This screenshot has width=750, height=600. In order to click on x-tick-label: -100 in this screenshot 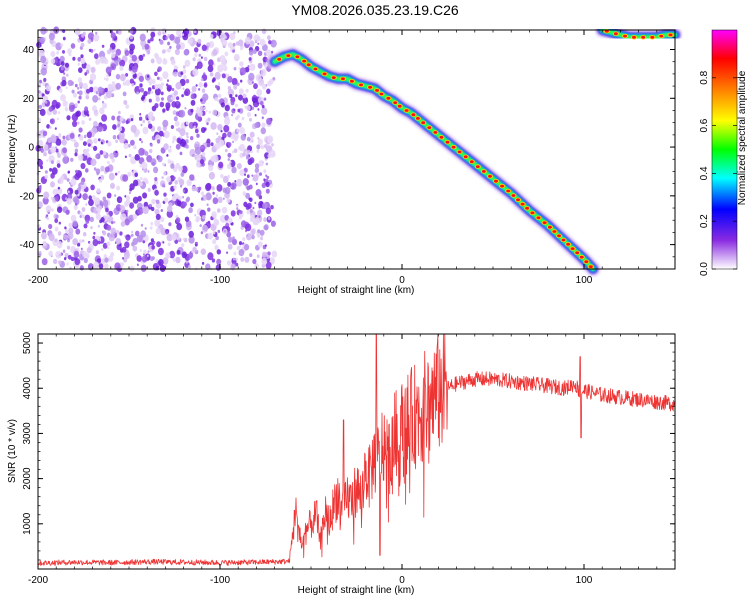, I will do `click(220, 280)`.